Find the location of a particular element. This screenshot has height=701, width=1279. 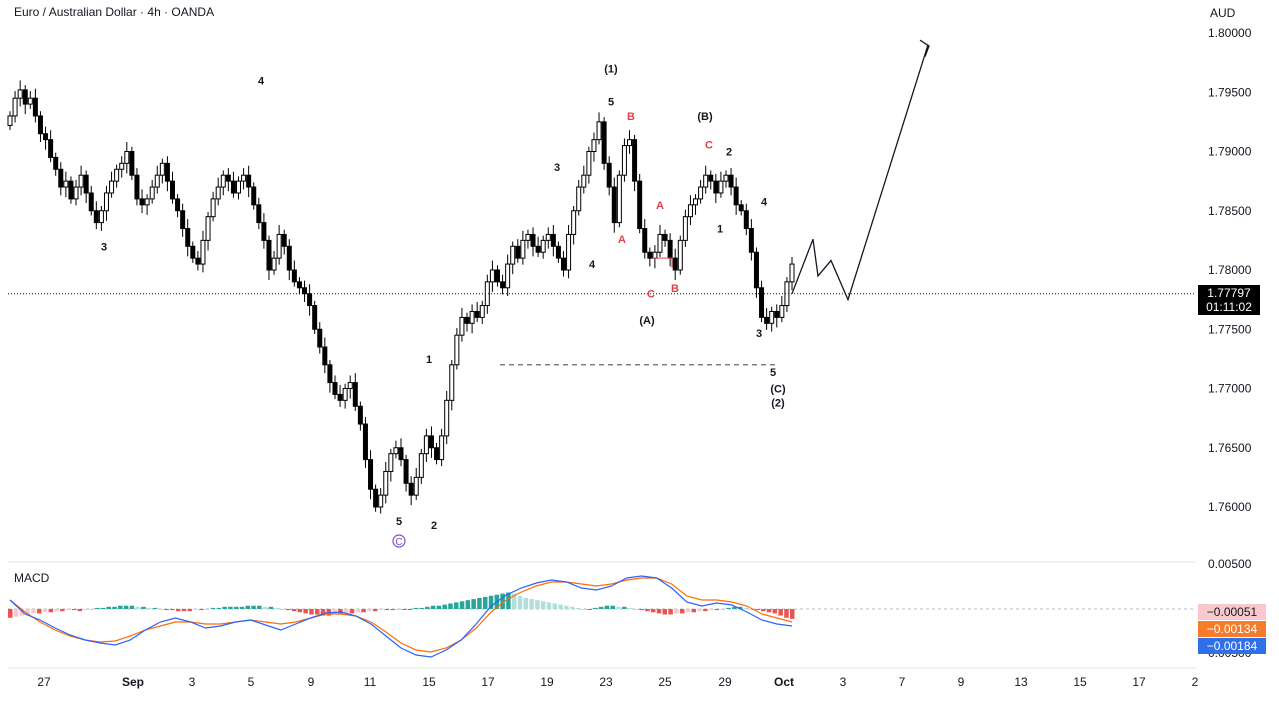

time-axis: 27 Sep 3 5 9 11 15 17 19 23 25 29 Oct 3 7 9 13 15 17 2 is located at coordinates (617, 682).